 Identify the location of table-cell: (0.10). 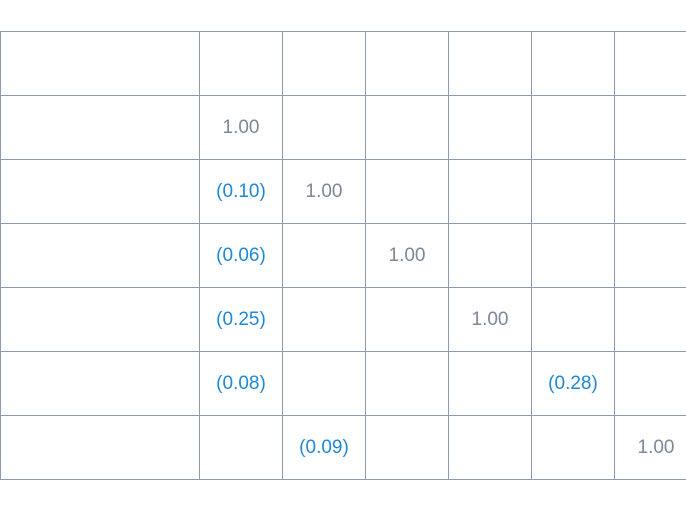
(241, 191).